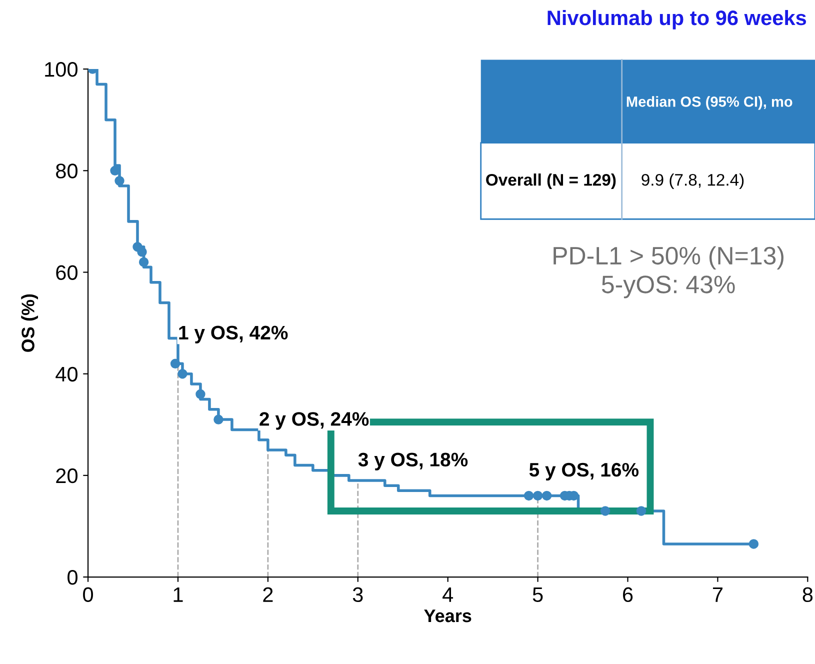 The height and width of the screenshot is (664, 815). I want to click on annotation: Overall (N = 129), so click(551, 182).